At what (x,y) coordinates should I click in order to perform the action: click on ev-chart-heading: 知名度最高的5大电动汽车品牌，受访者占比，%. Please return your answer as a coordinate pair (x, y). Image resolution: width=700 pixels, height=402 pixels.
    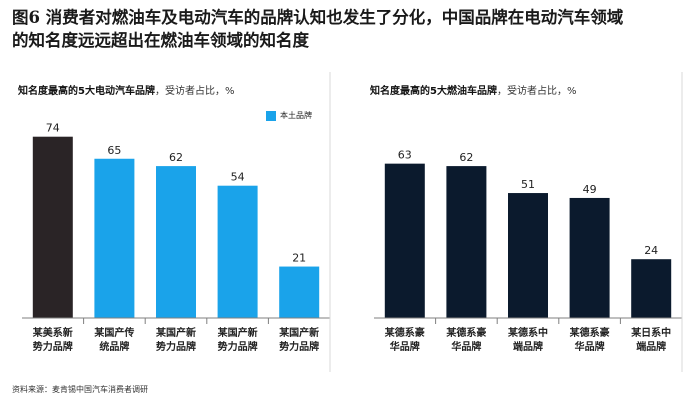
    Looking at the image, I should click on (126, 89).